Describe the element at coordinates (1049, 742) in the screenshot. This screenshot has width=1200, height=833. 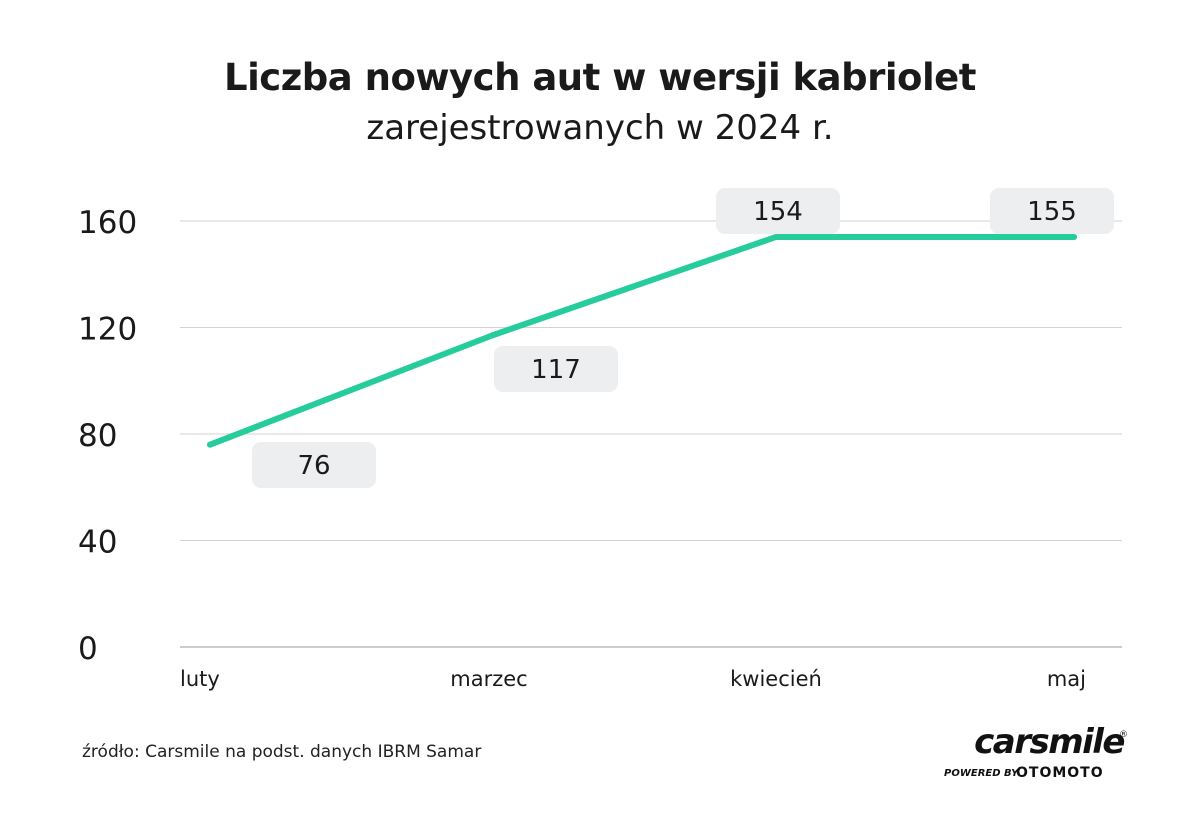
I see `logo-wordmark: carsmile` at that location.